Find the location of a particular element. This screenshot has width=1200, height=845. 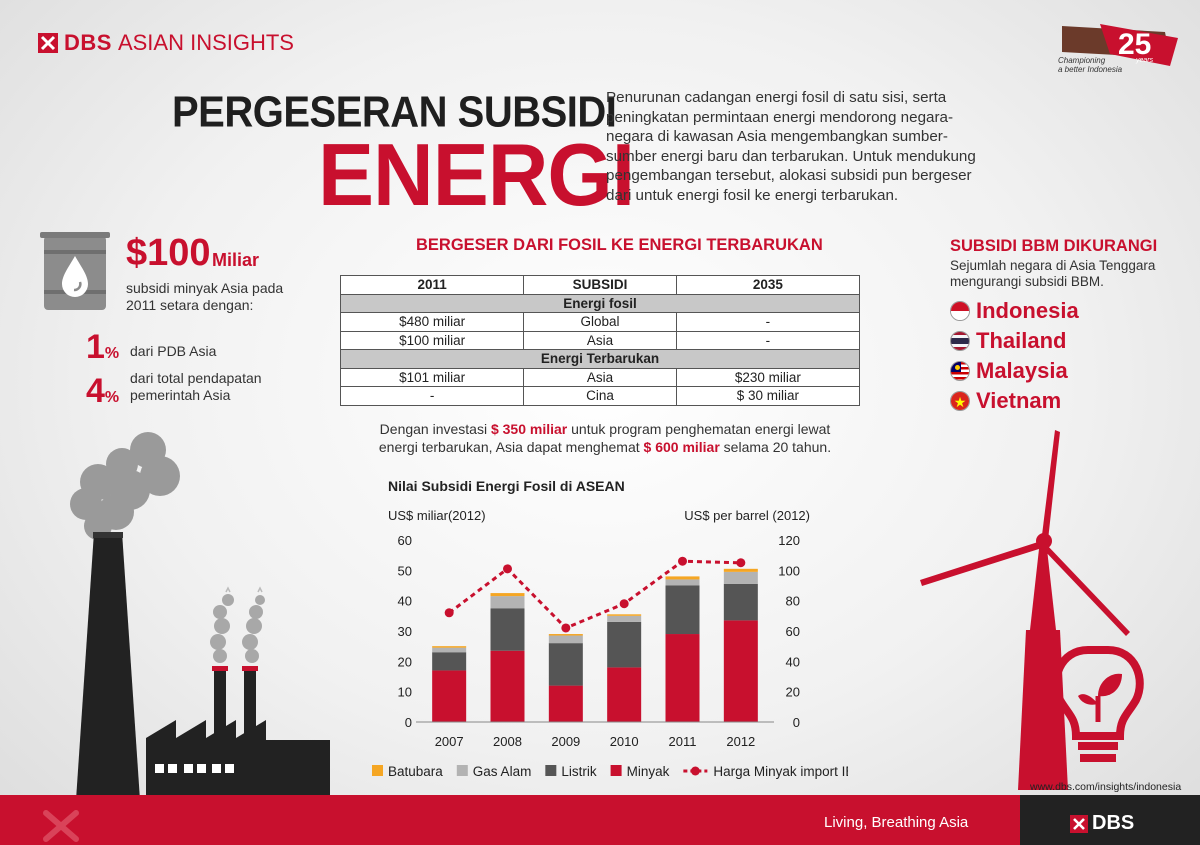

thailand-flag-icon is located at coordinates (960, 341).